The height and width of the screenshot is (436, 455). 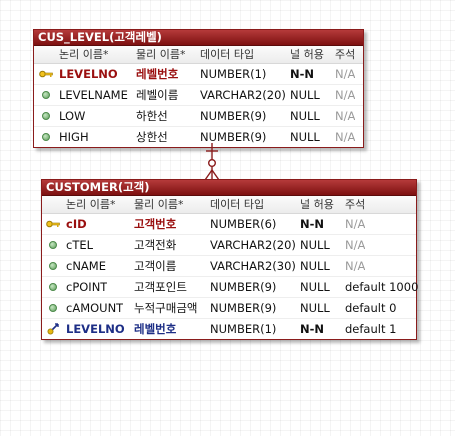 I want to click on attribute-logical-name: cNAME, so click(x=86, y=266).